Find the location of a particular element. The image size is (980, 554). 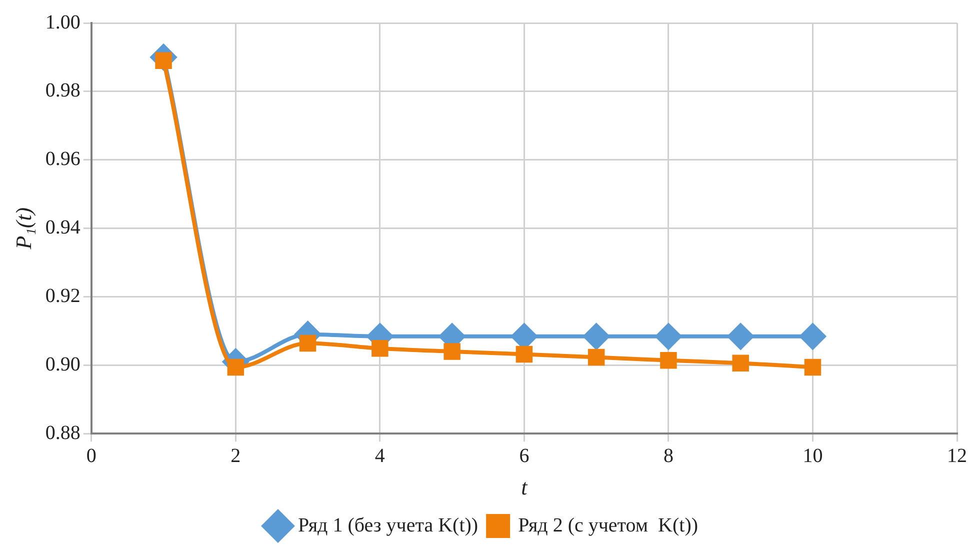

x-tick-label: 12 is located at coordinates (957, 455).